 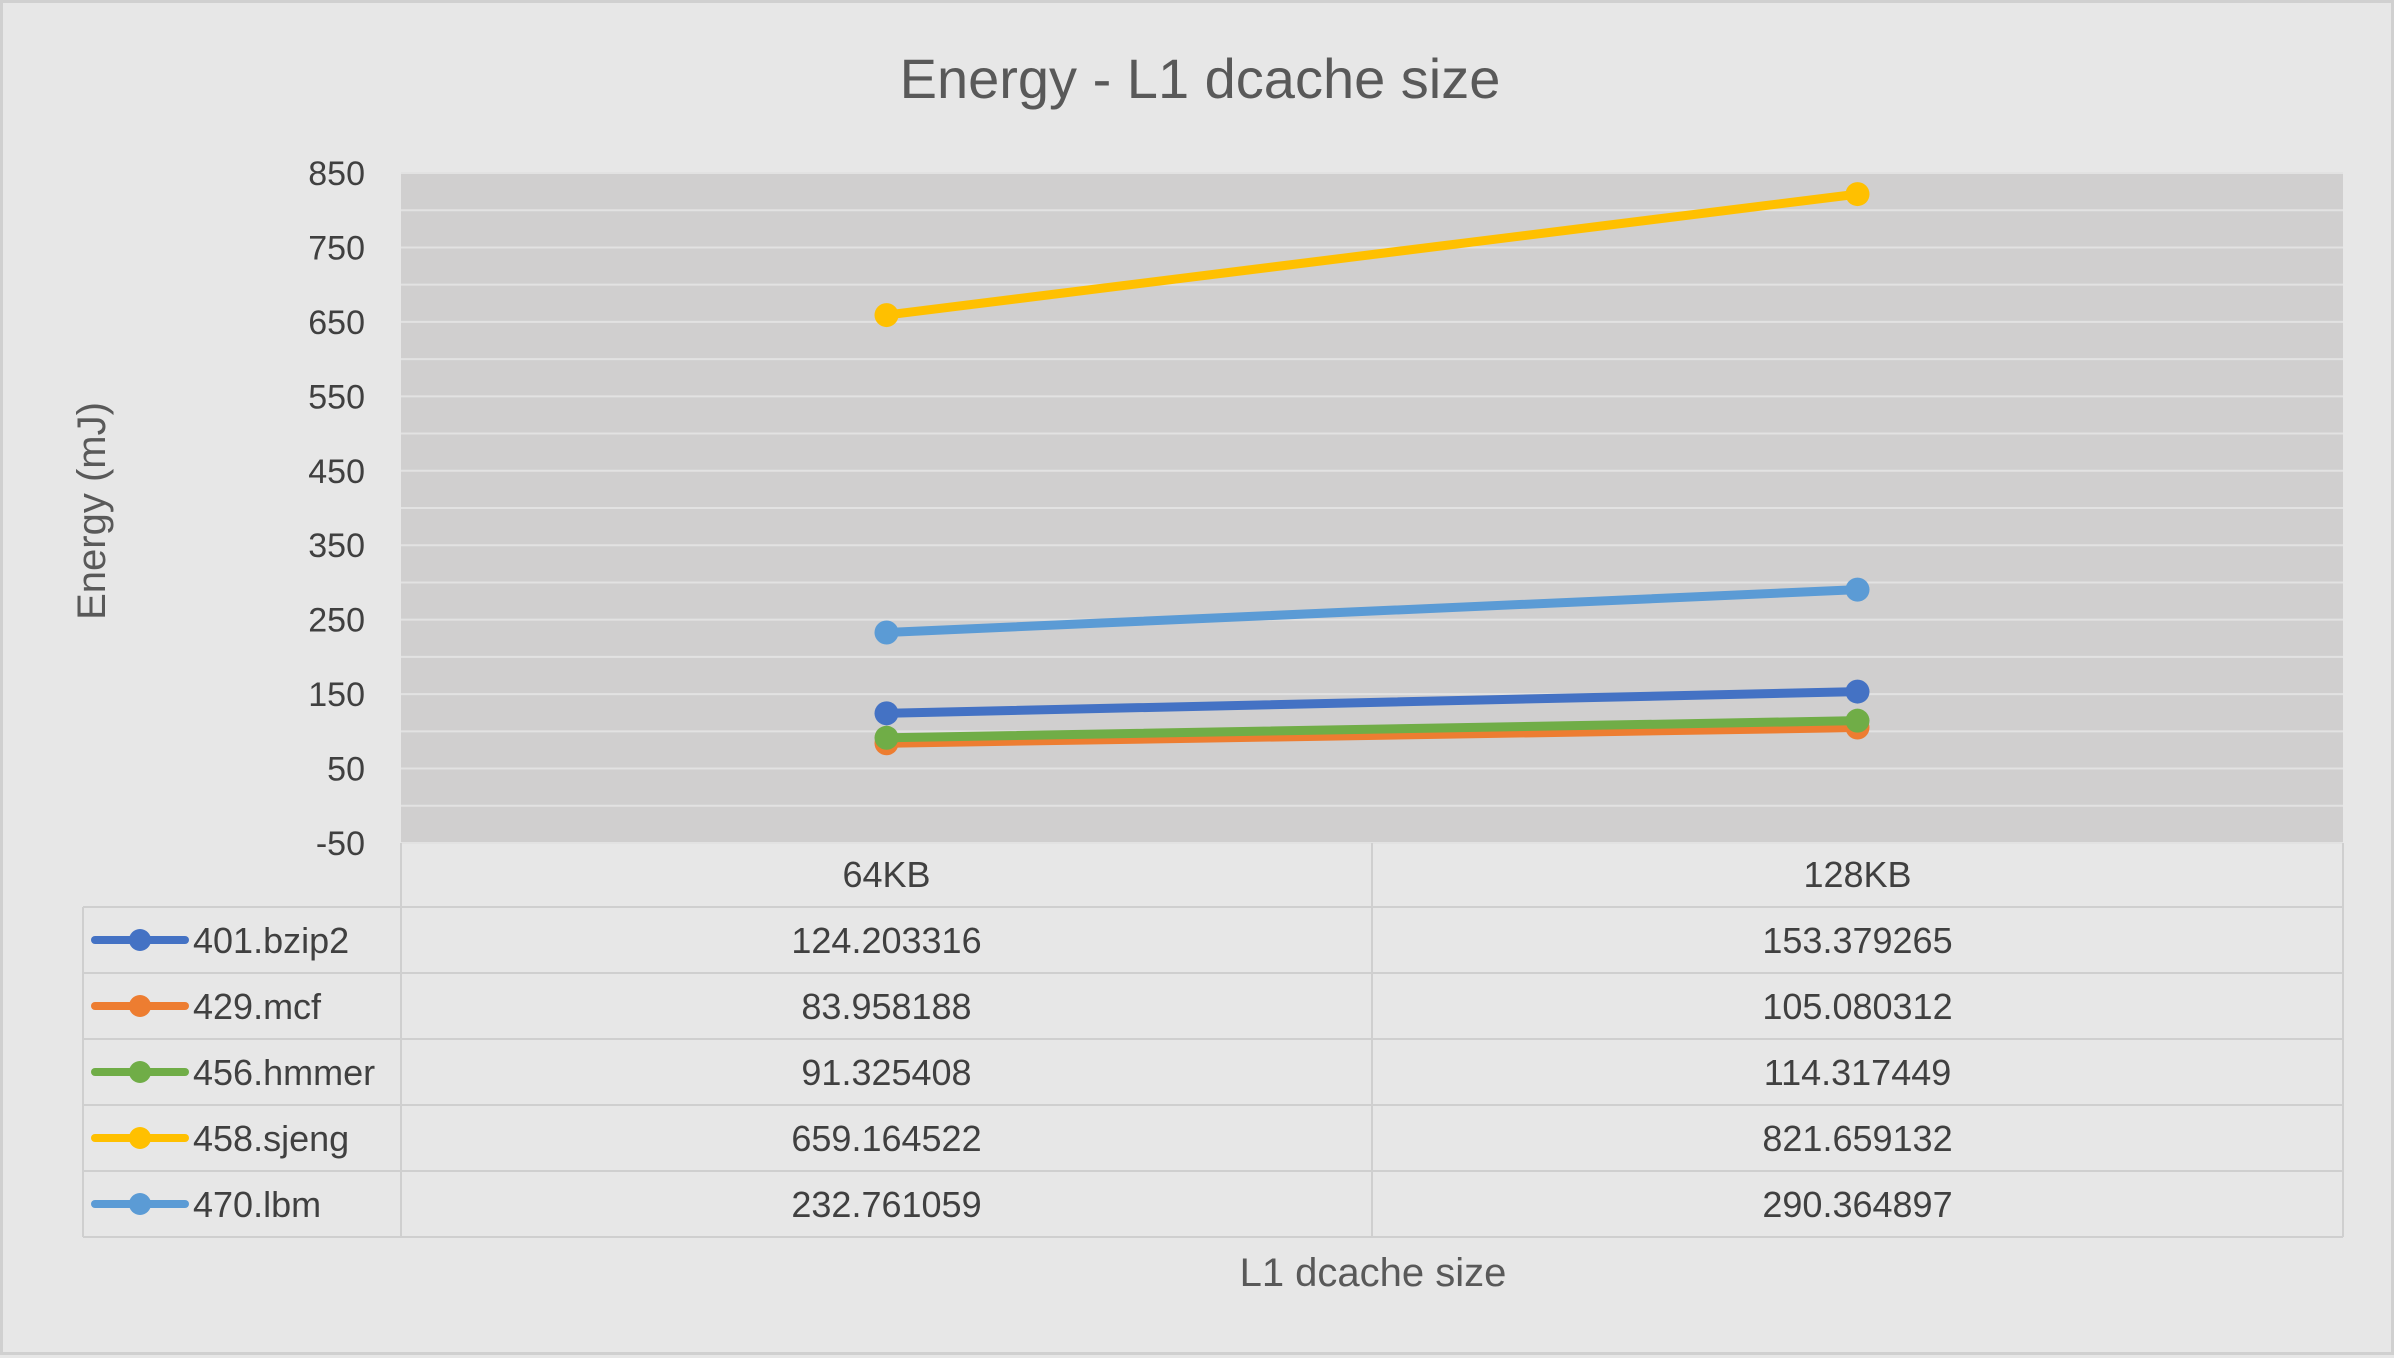 I want to click on legend-entry: 429.mcf, so click(x=257, y=1006).